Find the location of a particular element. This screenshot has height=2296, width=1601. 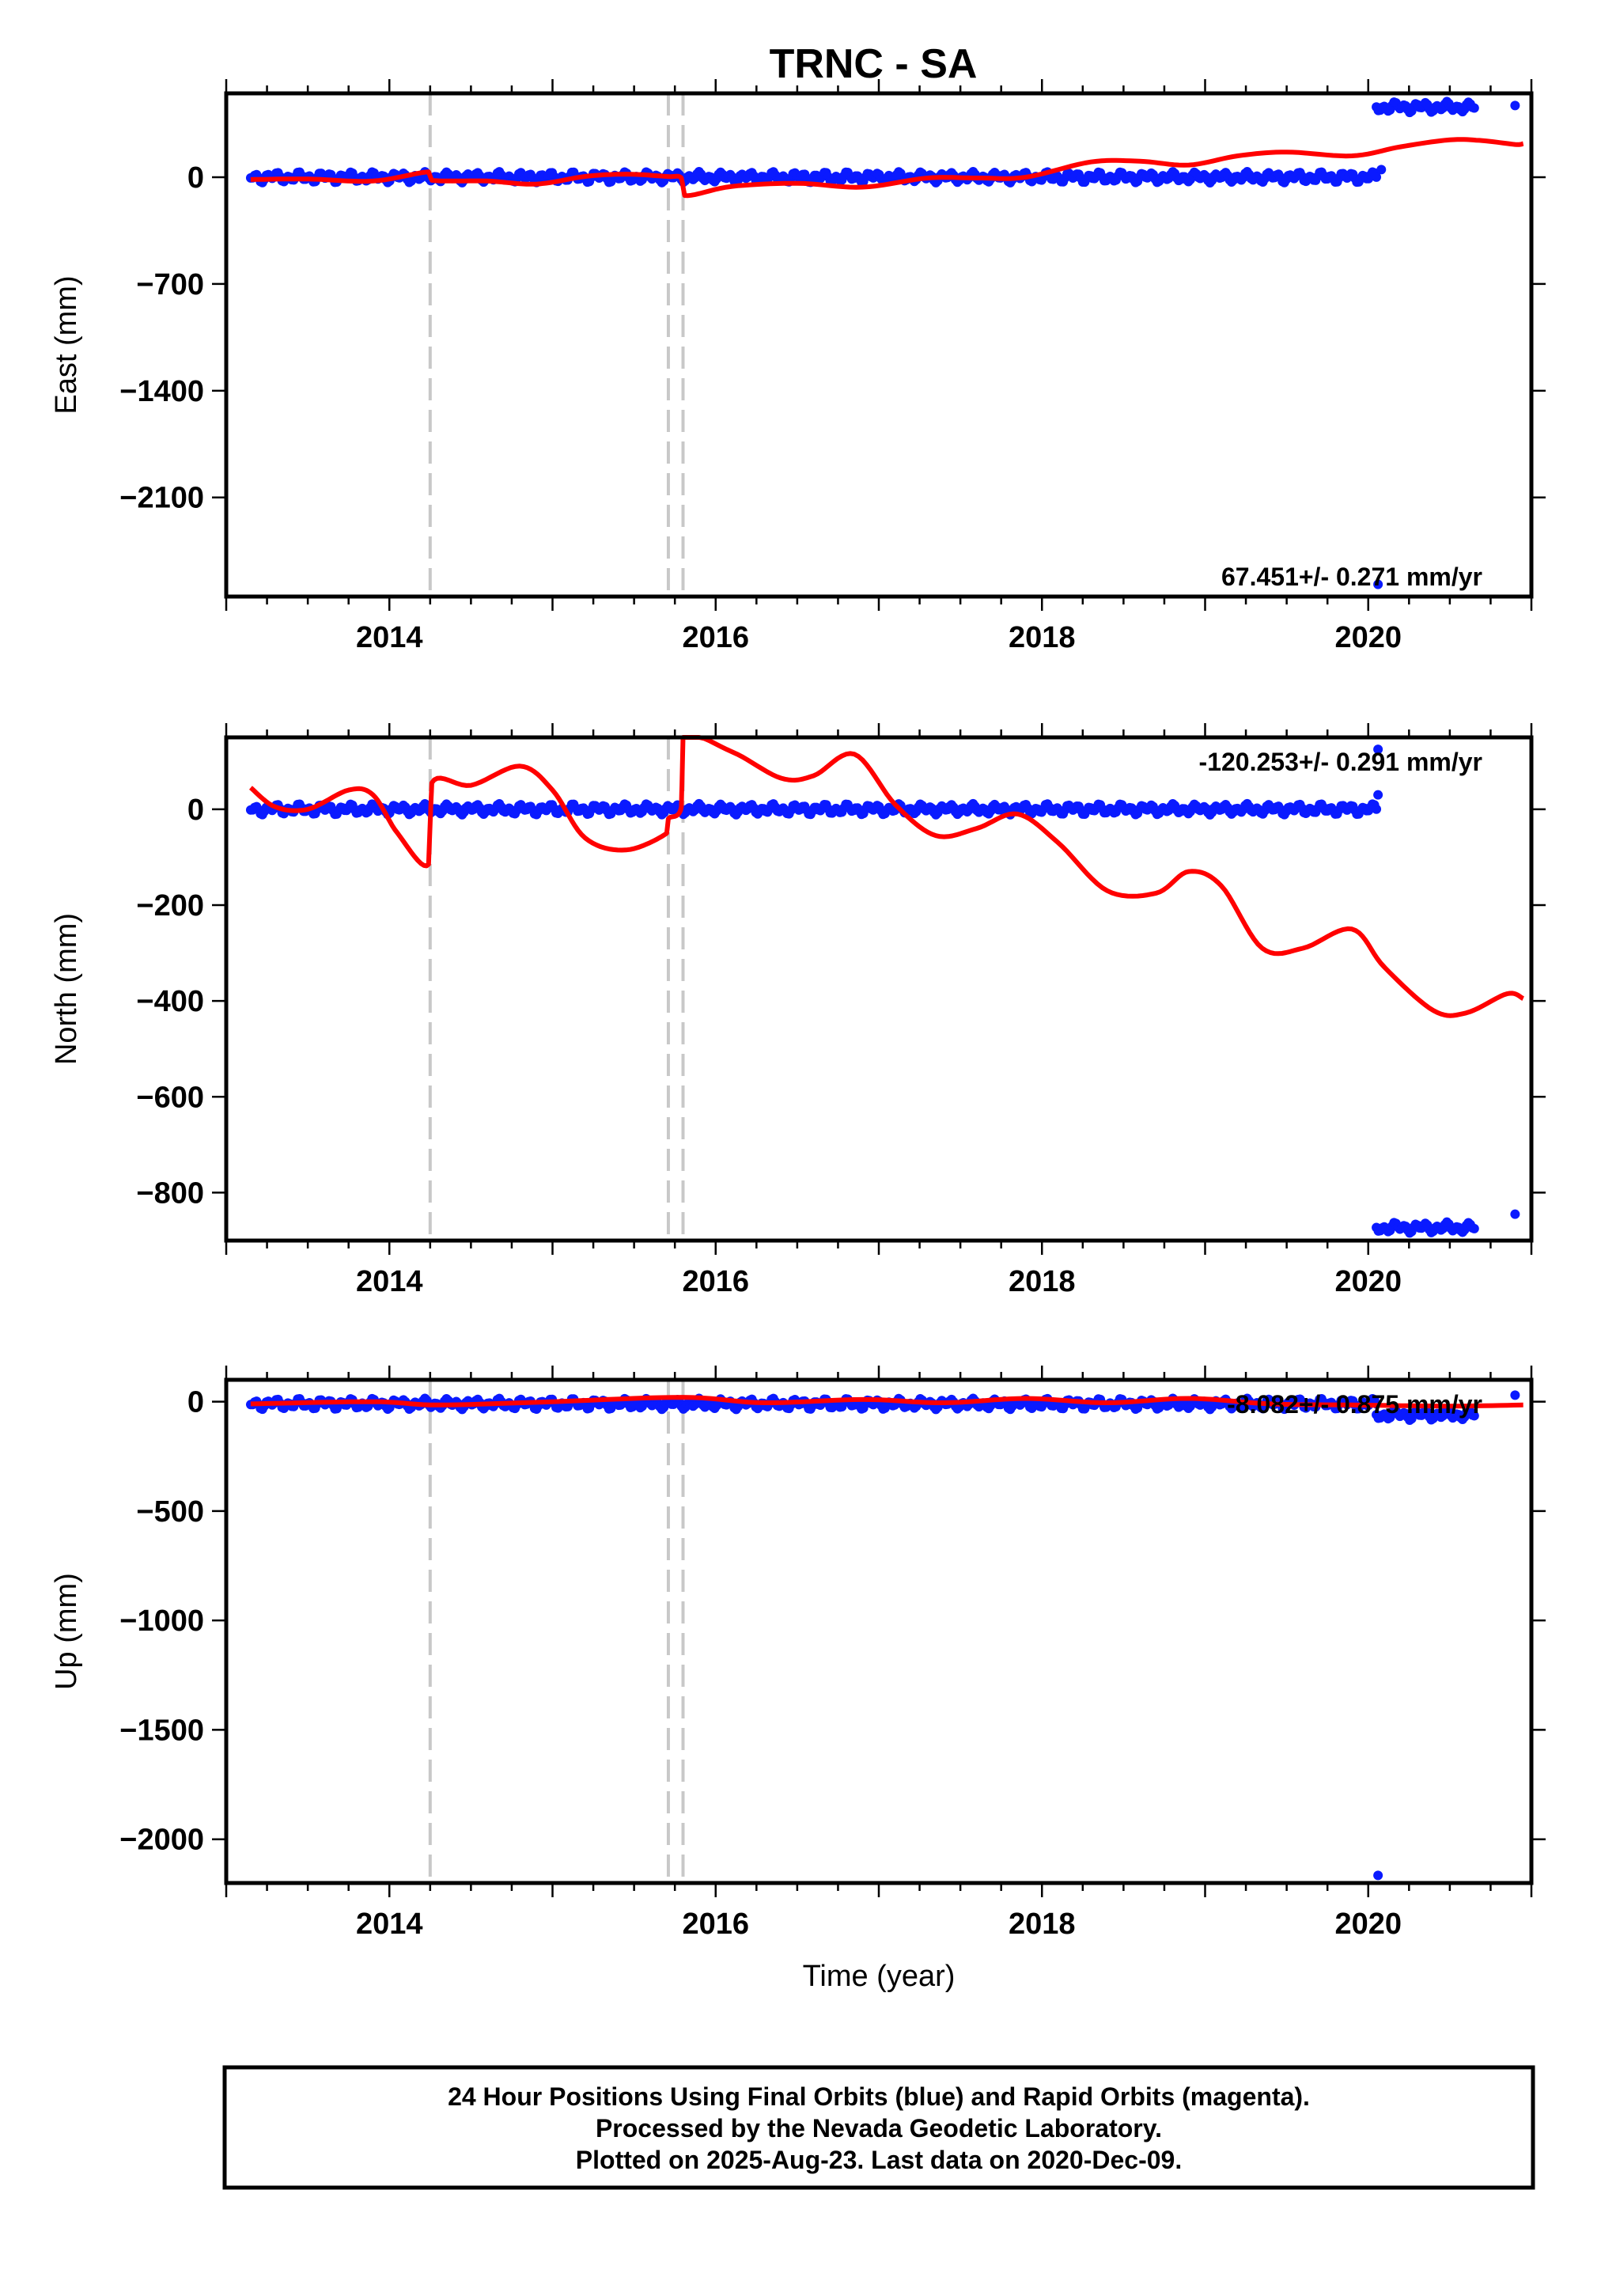

east-ytick-label: −700 is located at coordinates (170, 284).